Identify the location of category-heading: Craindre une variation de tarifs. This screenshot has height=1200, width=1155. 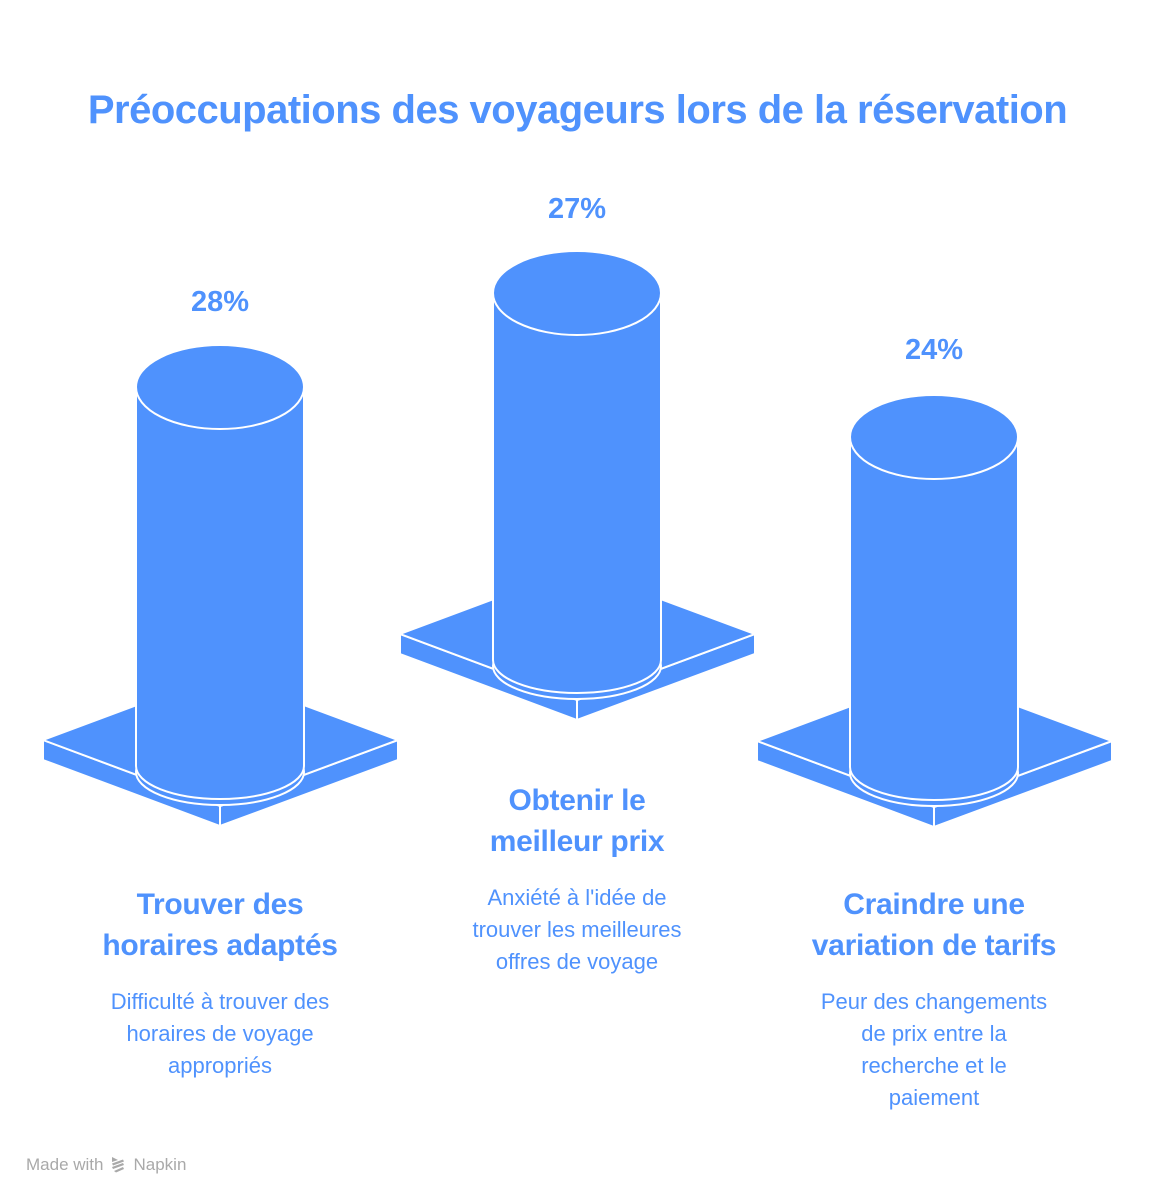
(934, 925).